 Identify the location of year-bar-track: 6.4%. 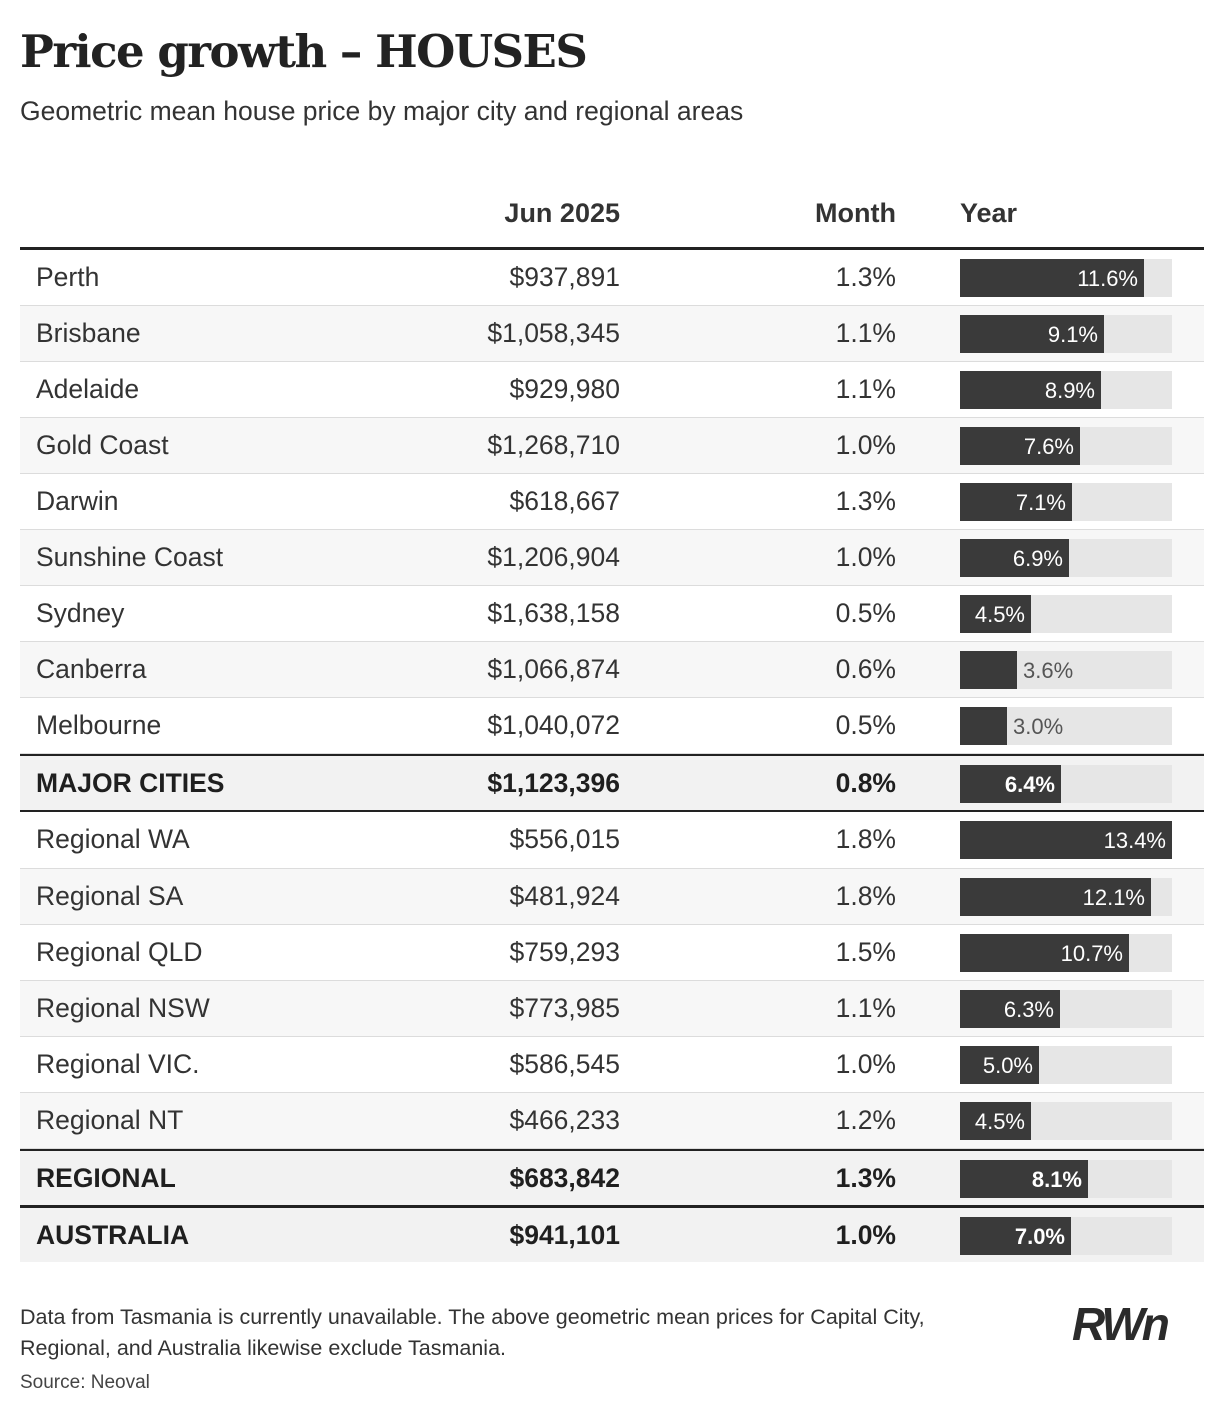
(1066, 784).